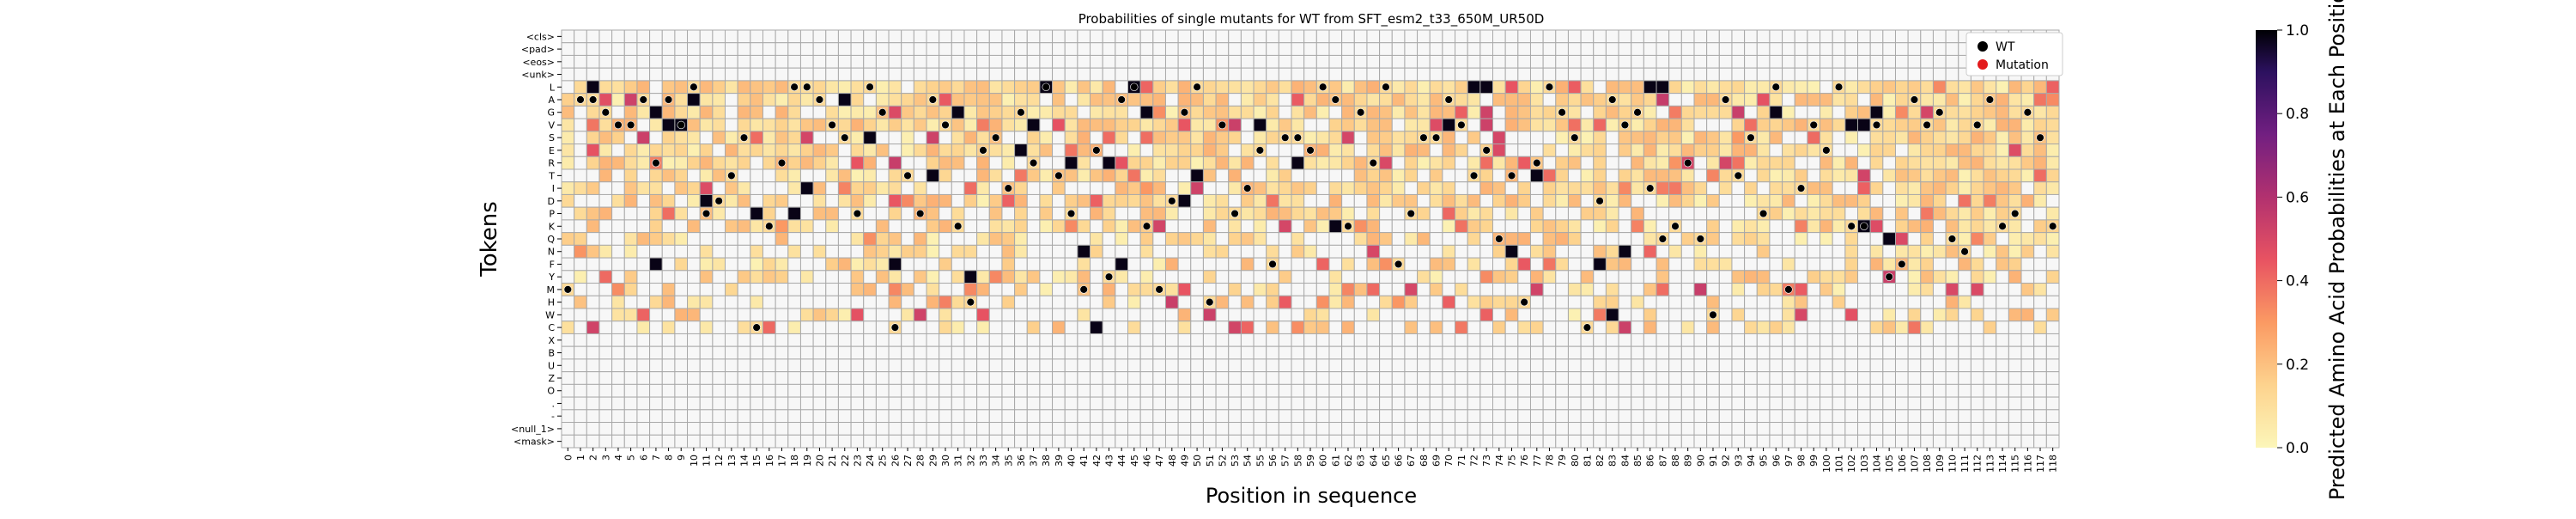 The width and height of the screenshot is (2576, 519). What do you see at coordinates (552, 277) in the screenshot?
I see `y-tick-label: Y` at bounding box center [552, 277].